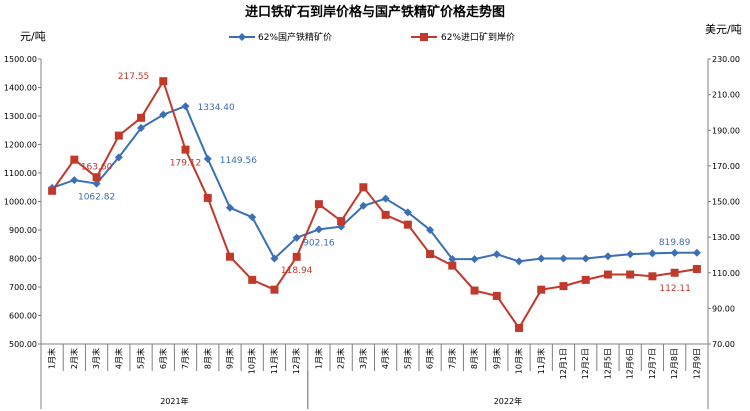 Image resolution: width=750 pixels, height=411 pixels. I want to click on year-label: 2022年, so click(508, 401).